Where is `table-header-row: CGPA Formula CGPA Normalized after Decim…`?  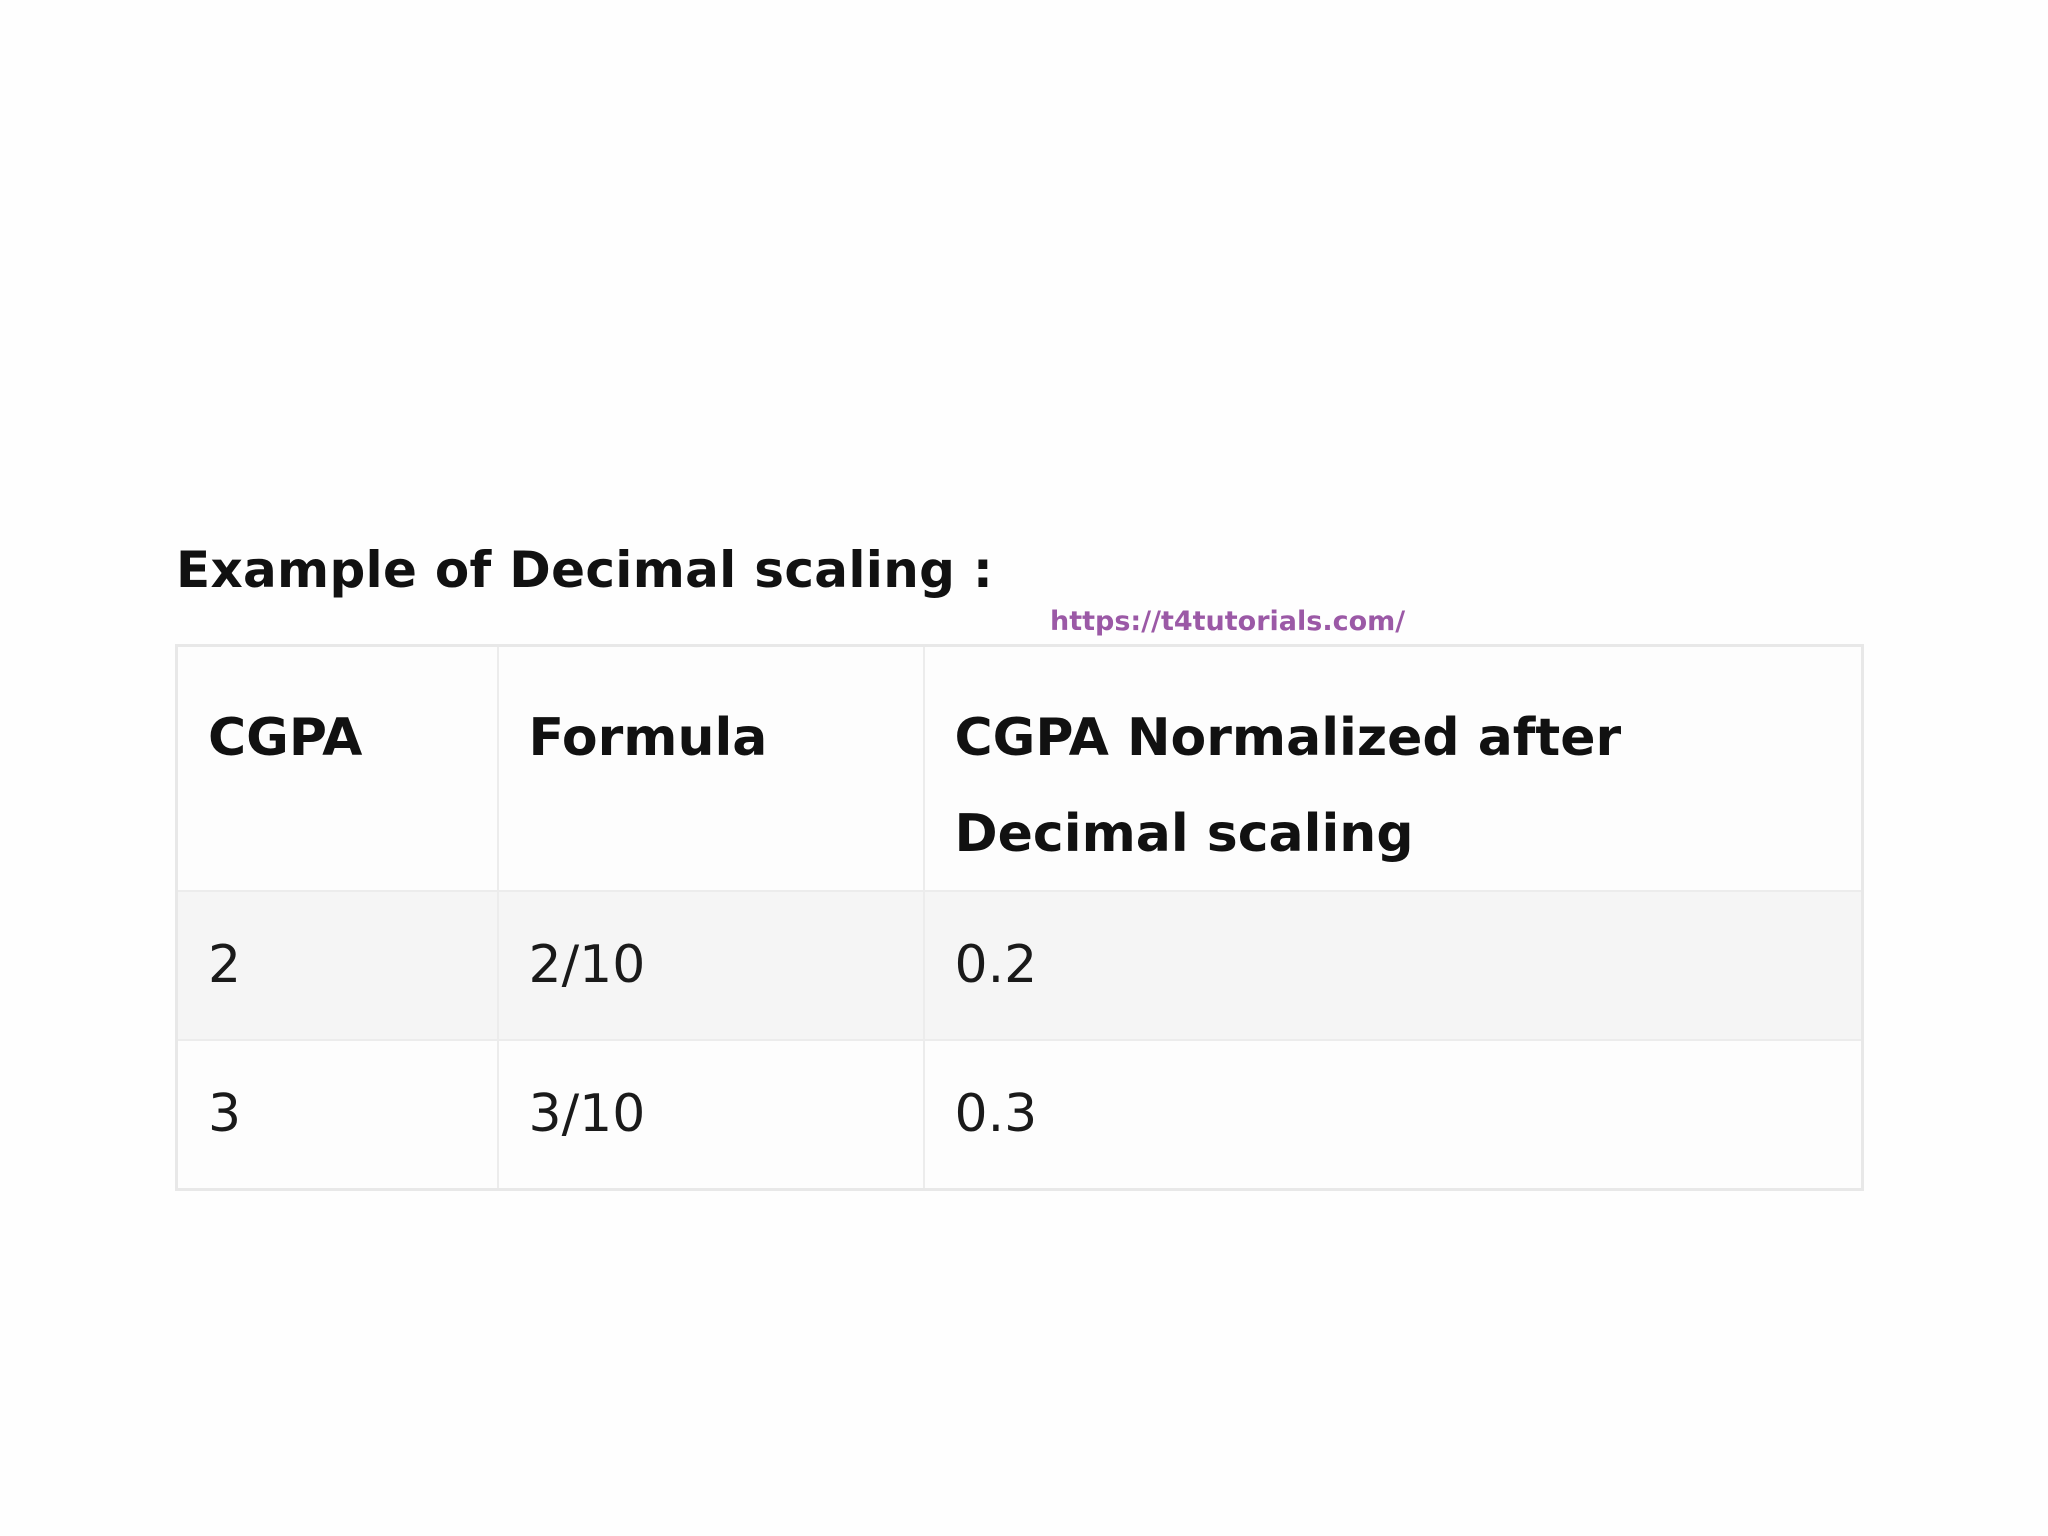
table-header-row: CGPA Formula CGPA Normalized after Decim… is located at coordinates (1019, 768).